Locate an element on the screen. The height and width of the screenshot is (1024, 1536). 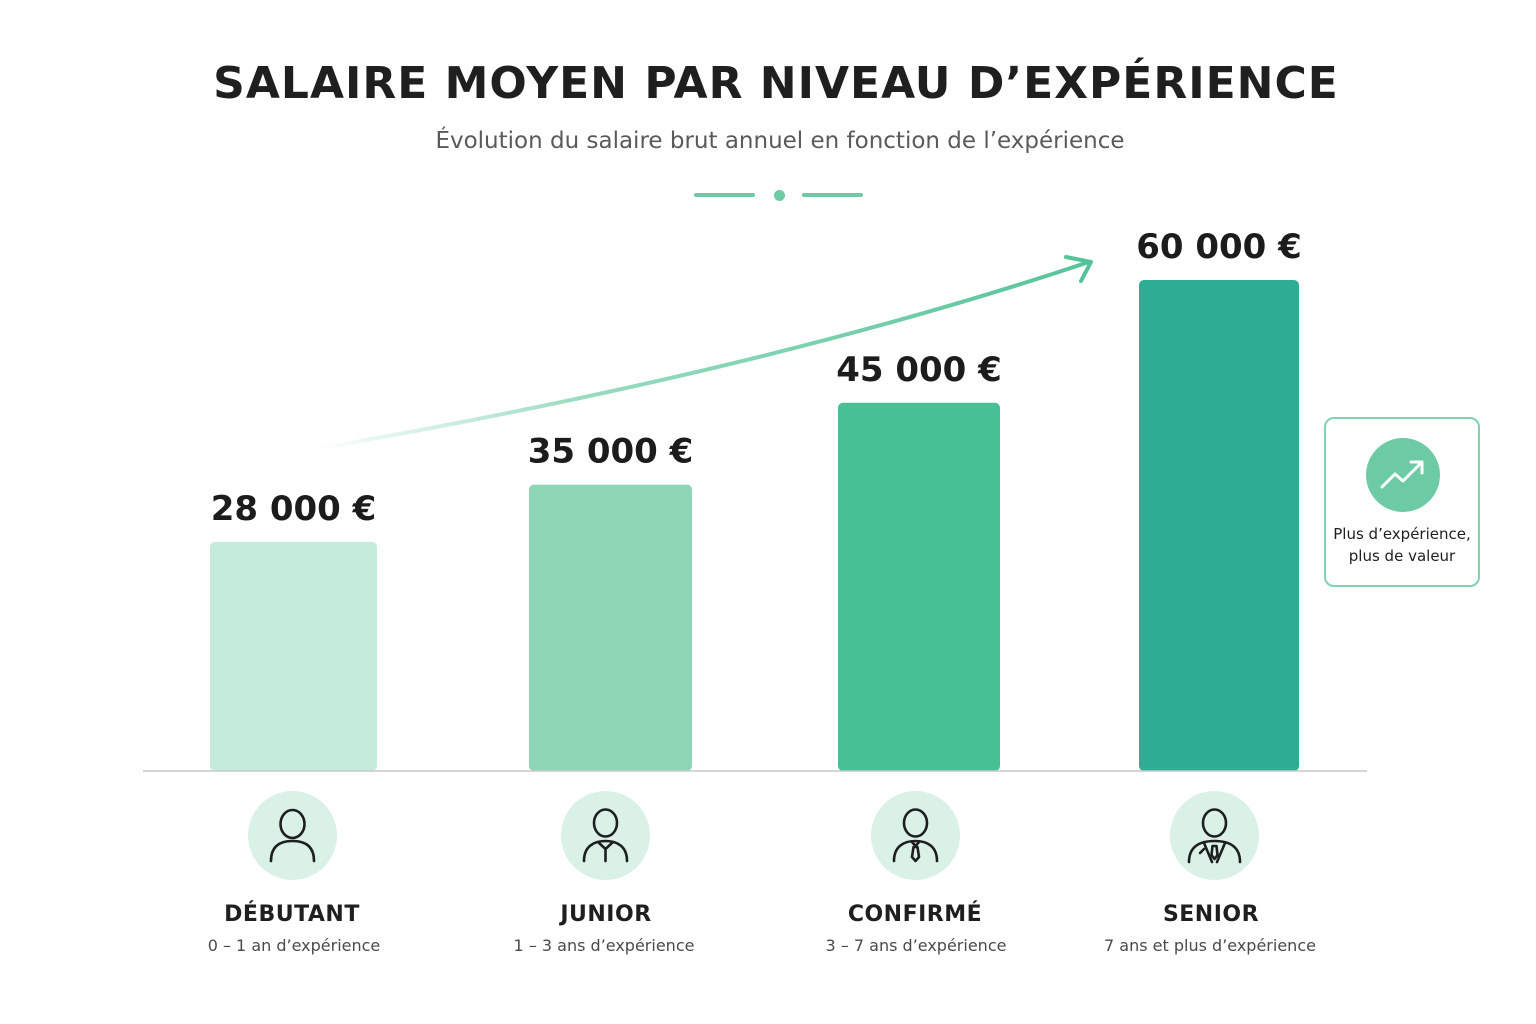
divider-line-left is located at coordinates (724, 195).